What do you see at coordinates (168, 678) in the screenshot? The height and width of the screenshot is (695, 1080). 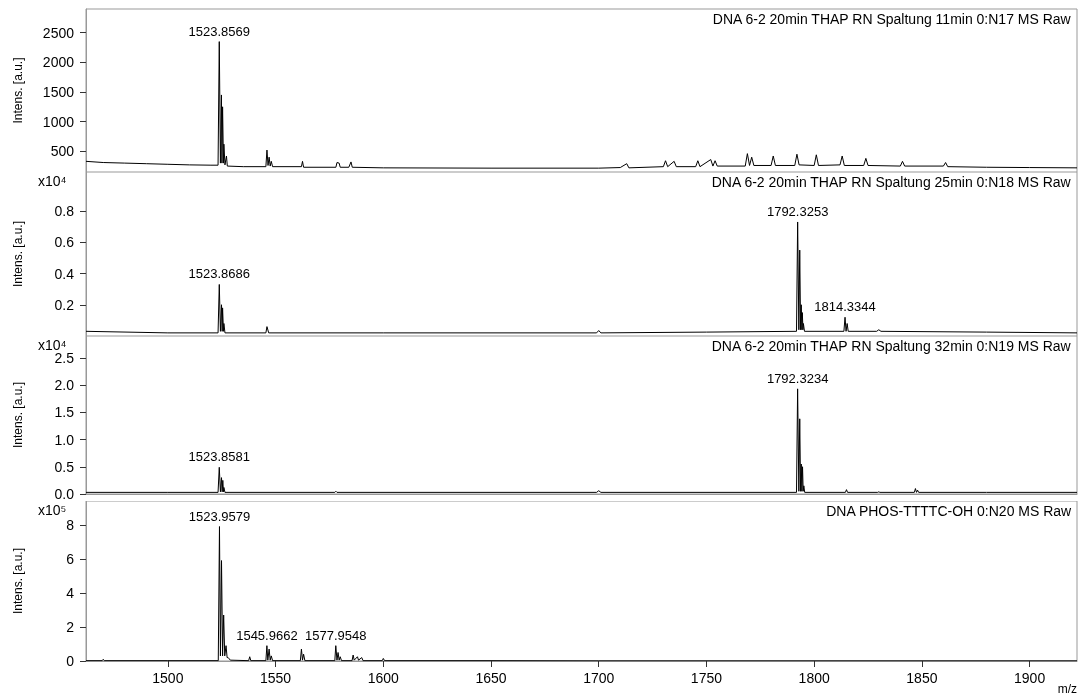 I see `x-tick-label: 1500` at bounding box center [168, 678].